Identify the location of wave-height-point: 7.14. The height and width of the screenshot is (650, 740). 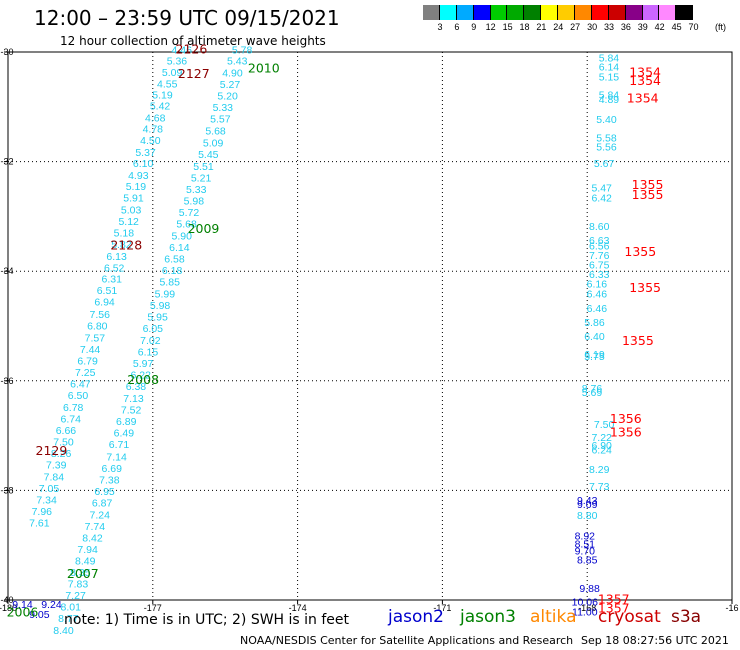
(116, 457).